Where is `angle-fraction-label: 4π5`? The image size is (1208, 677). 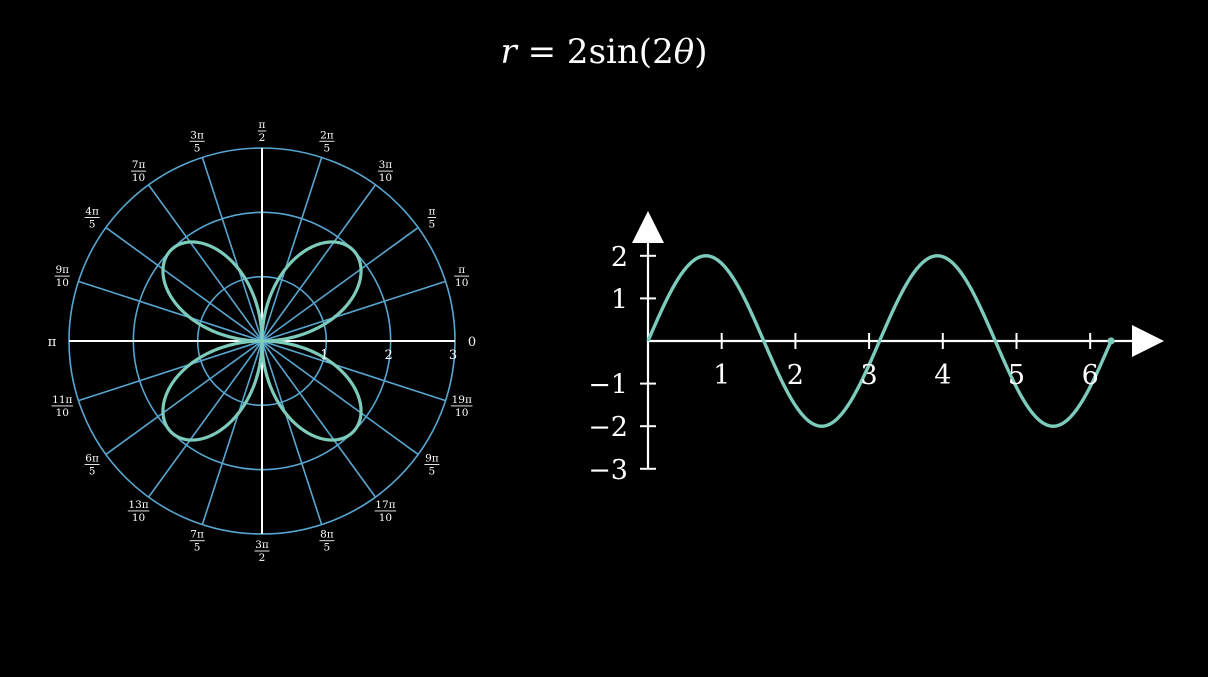
angle-fraction-label: 4π5 is located at coordinates (92, 218).